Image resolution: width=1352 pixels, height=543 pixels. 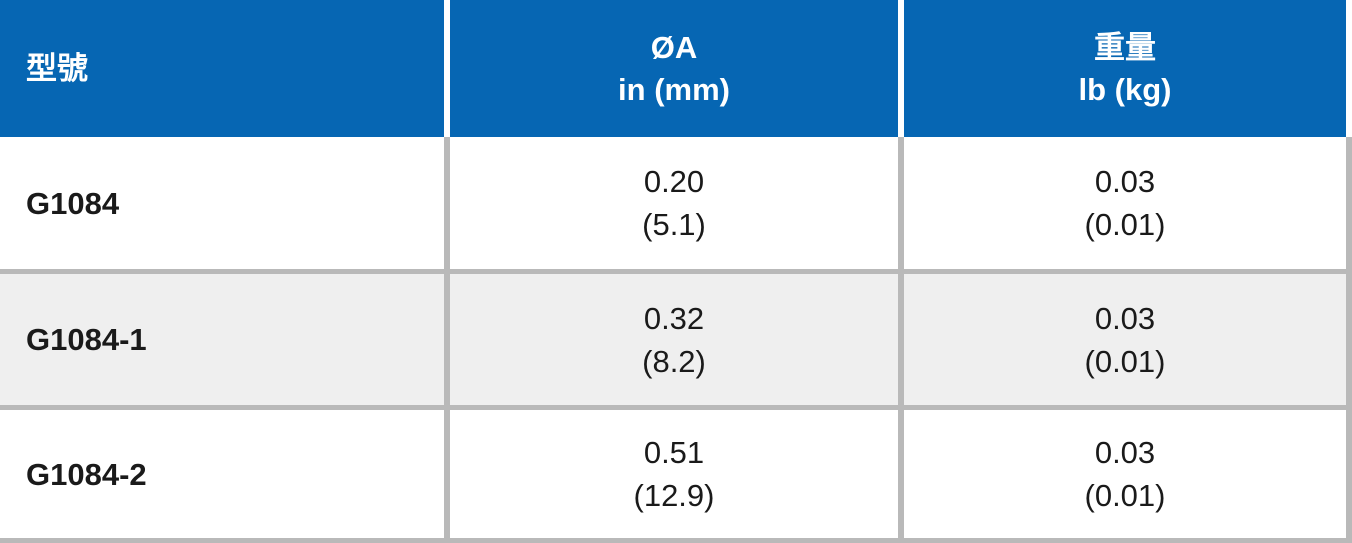 I want to click on diameter-mm-value: (5.1), so click(x=674, y=224).